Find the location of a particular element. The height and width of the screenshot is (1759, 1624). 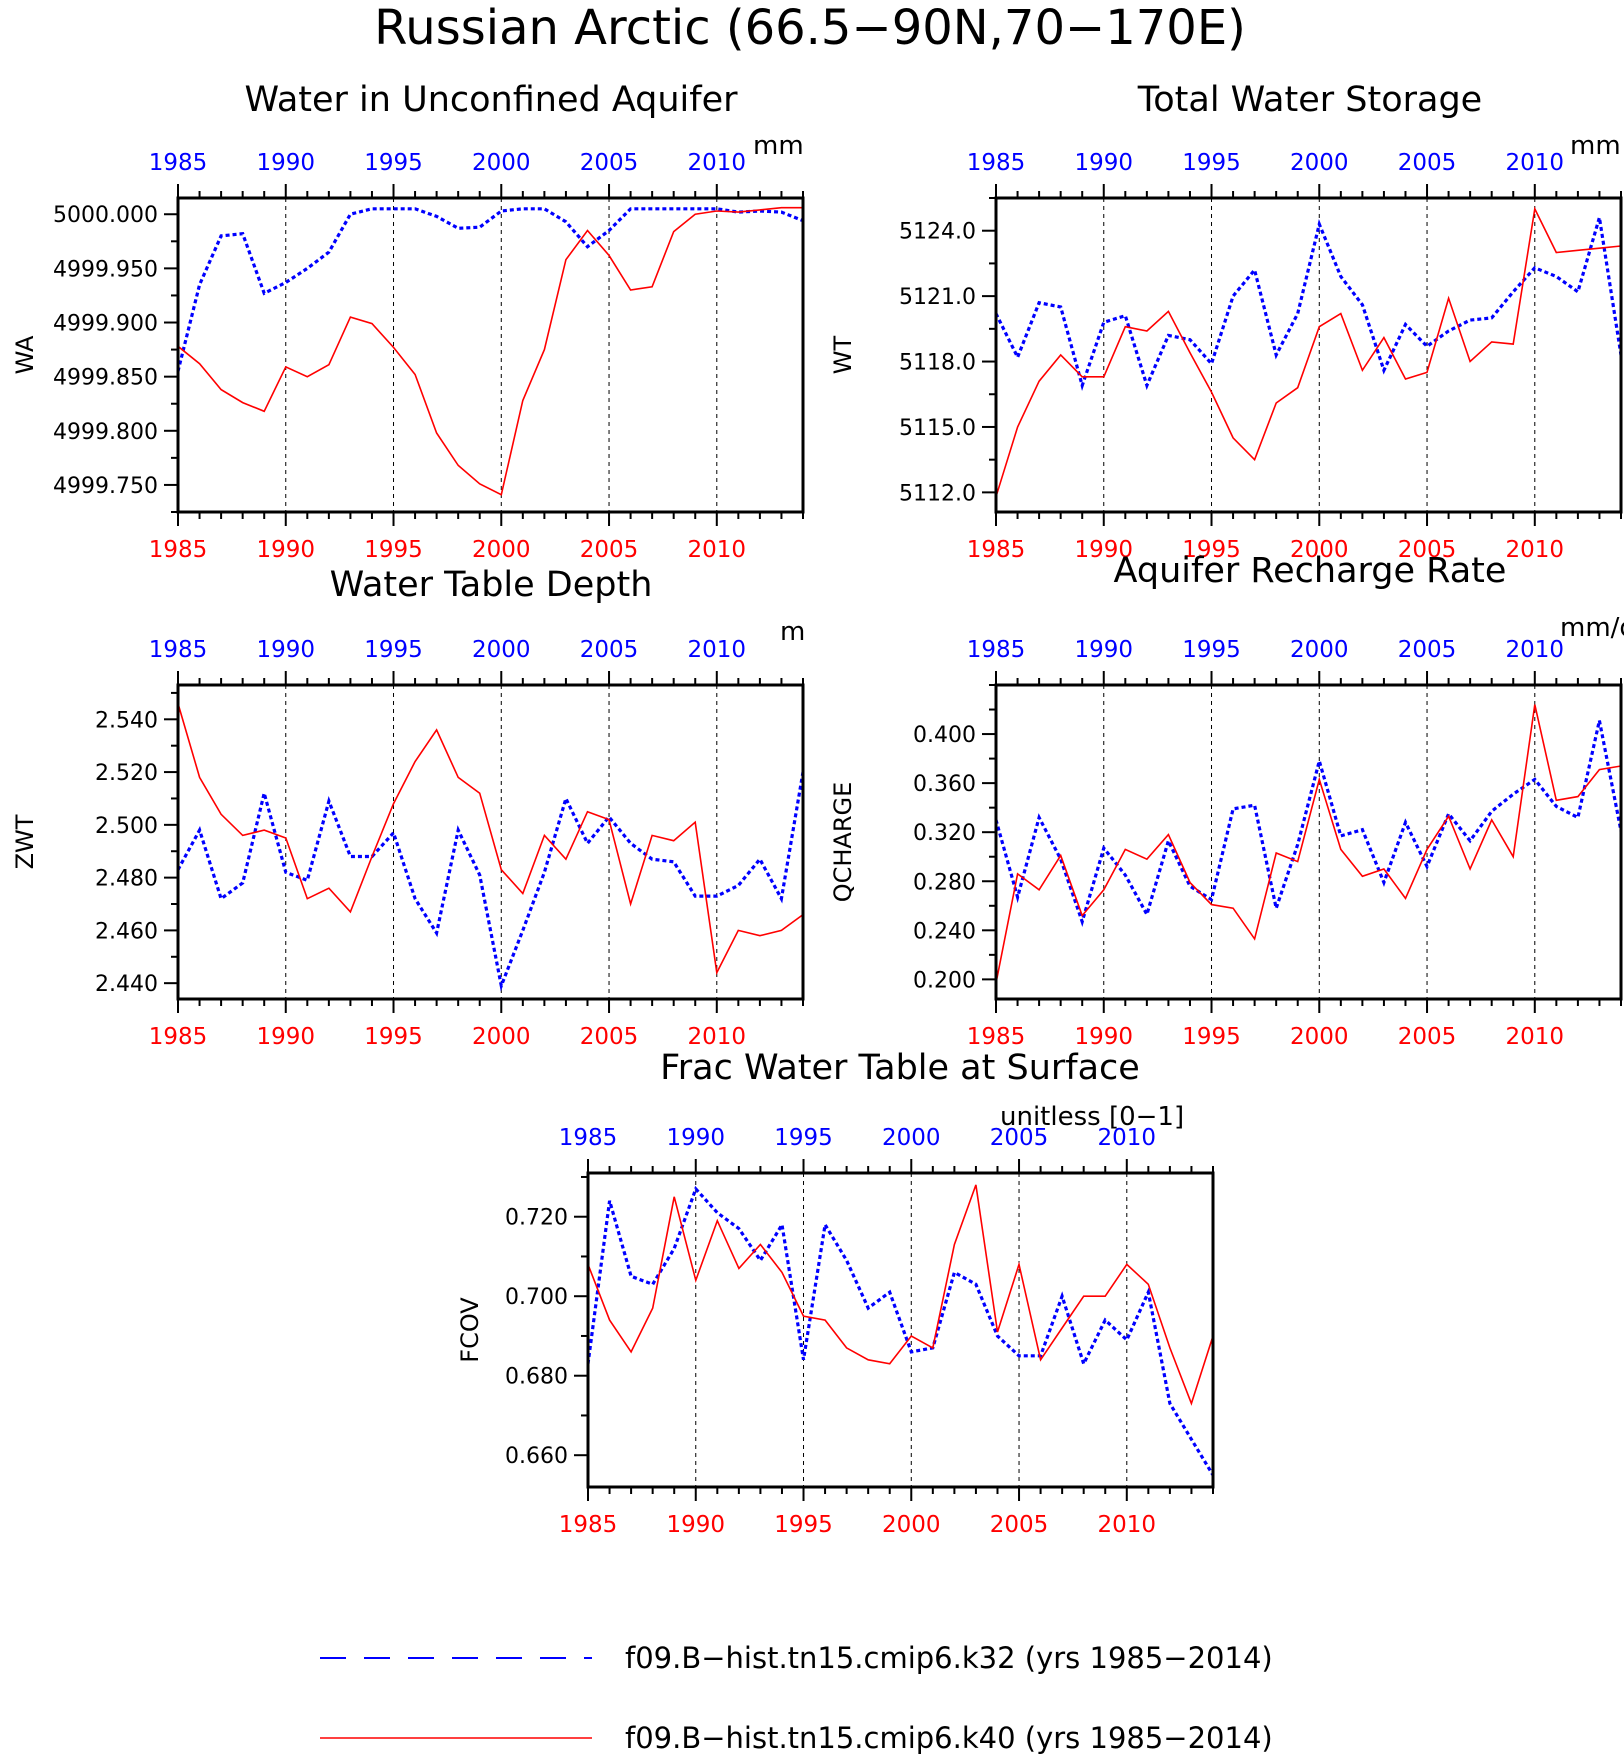

y-tick-label: 5112.0 is located at coordinates (937, 493).